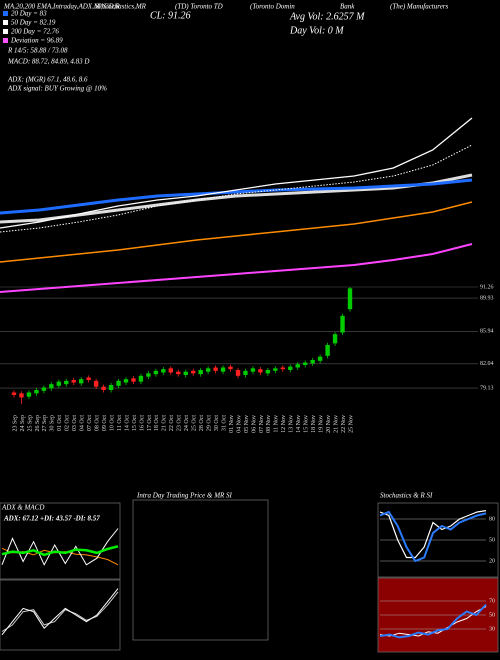  I want to click on x-tick-label: 24 Oct, so click(187, 423).